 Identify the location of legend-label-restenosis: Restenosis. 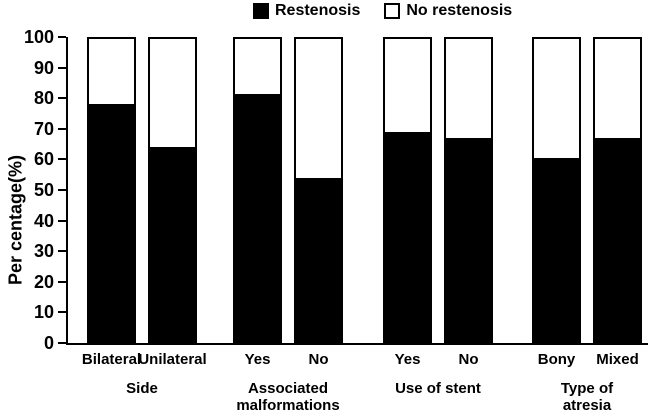
(318, 10).